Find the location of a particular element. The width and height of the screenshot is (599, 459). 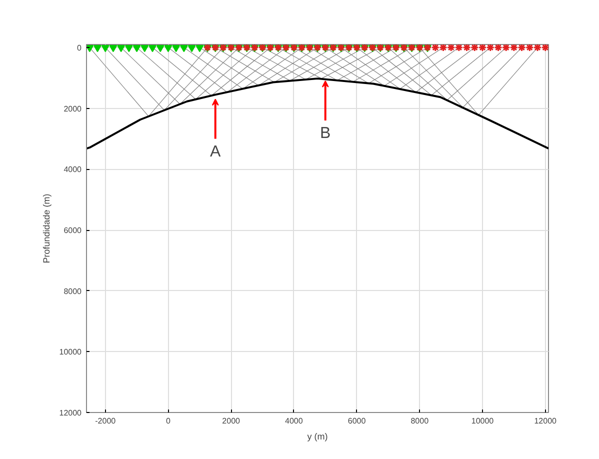

annotation: B is located at coordinates (325, 133).